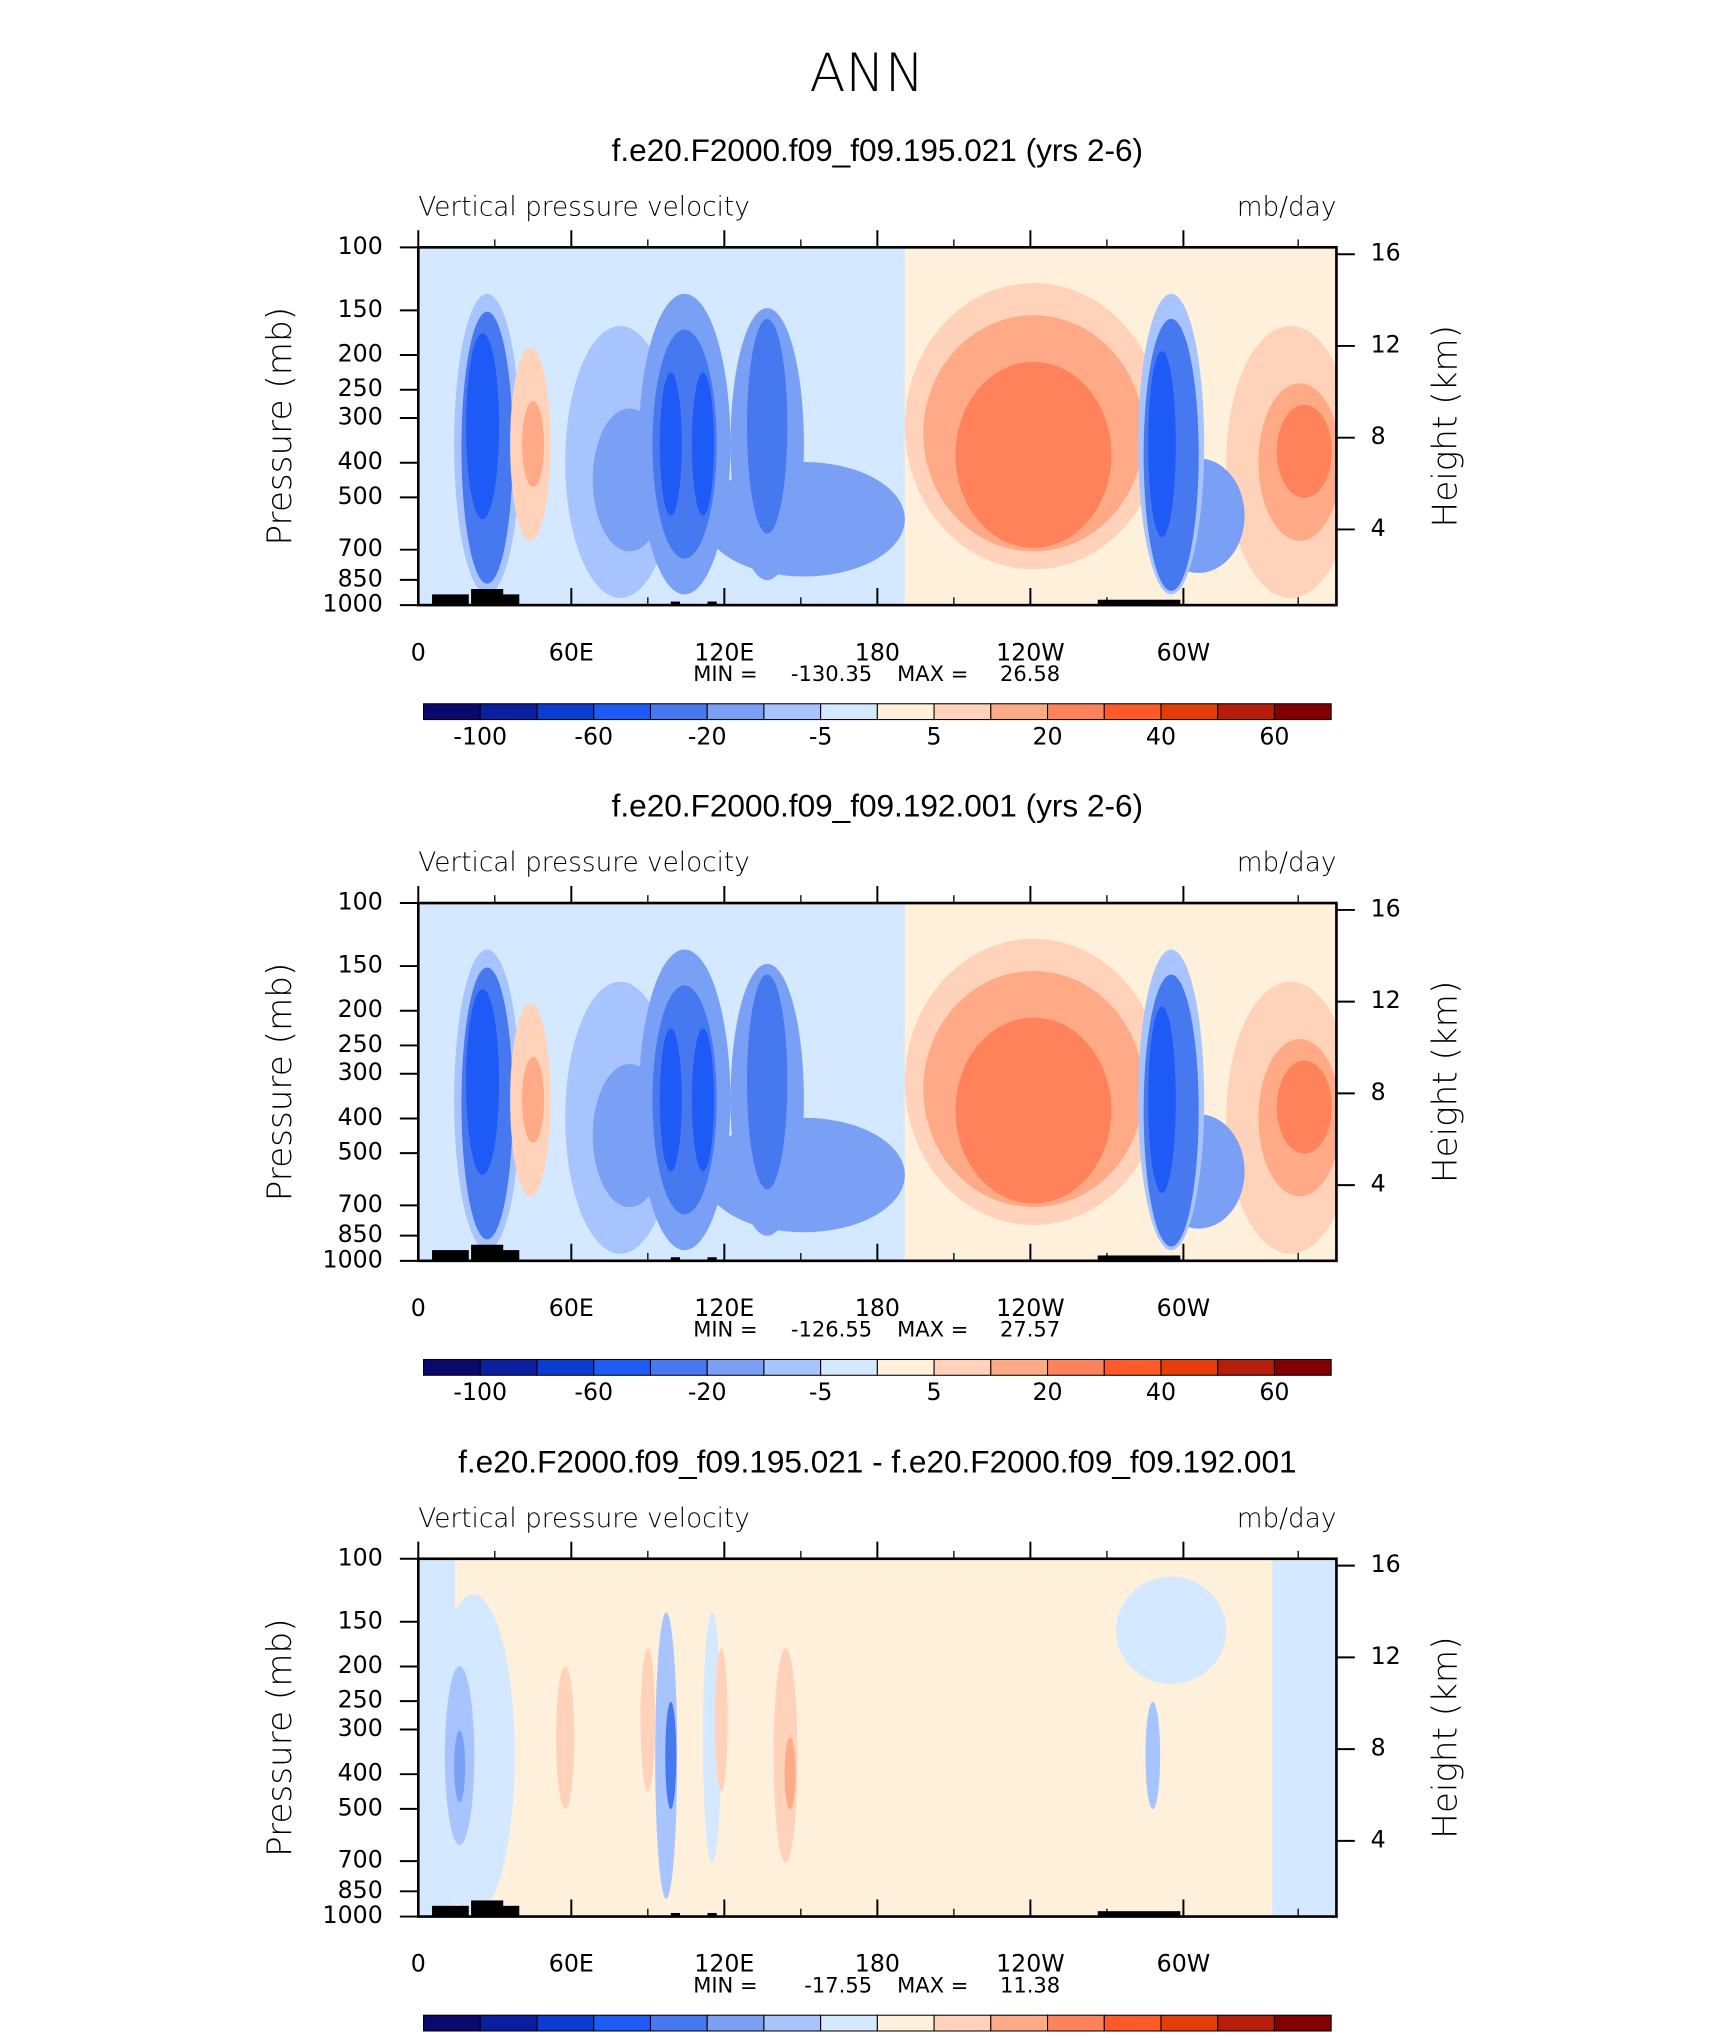 This screenshot has height=2038, width=1710. I want to click on colorbar-label: 15, so click(1047, 2036).